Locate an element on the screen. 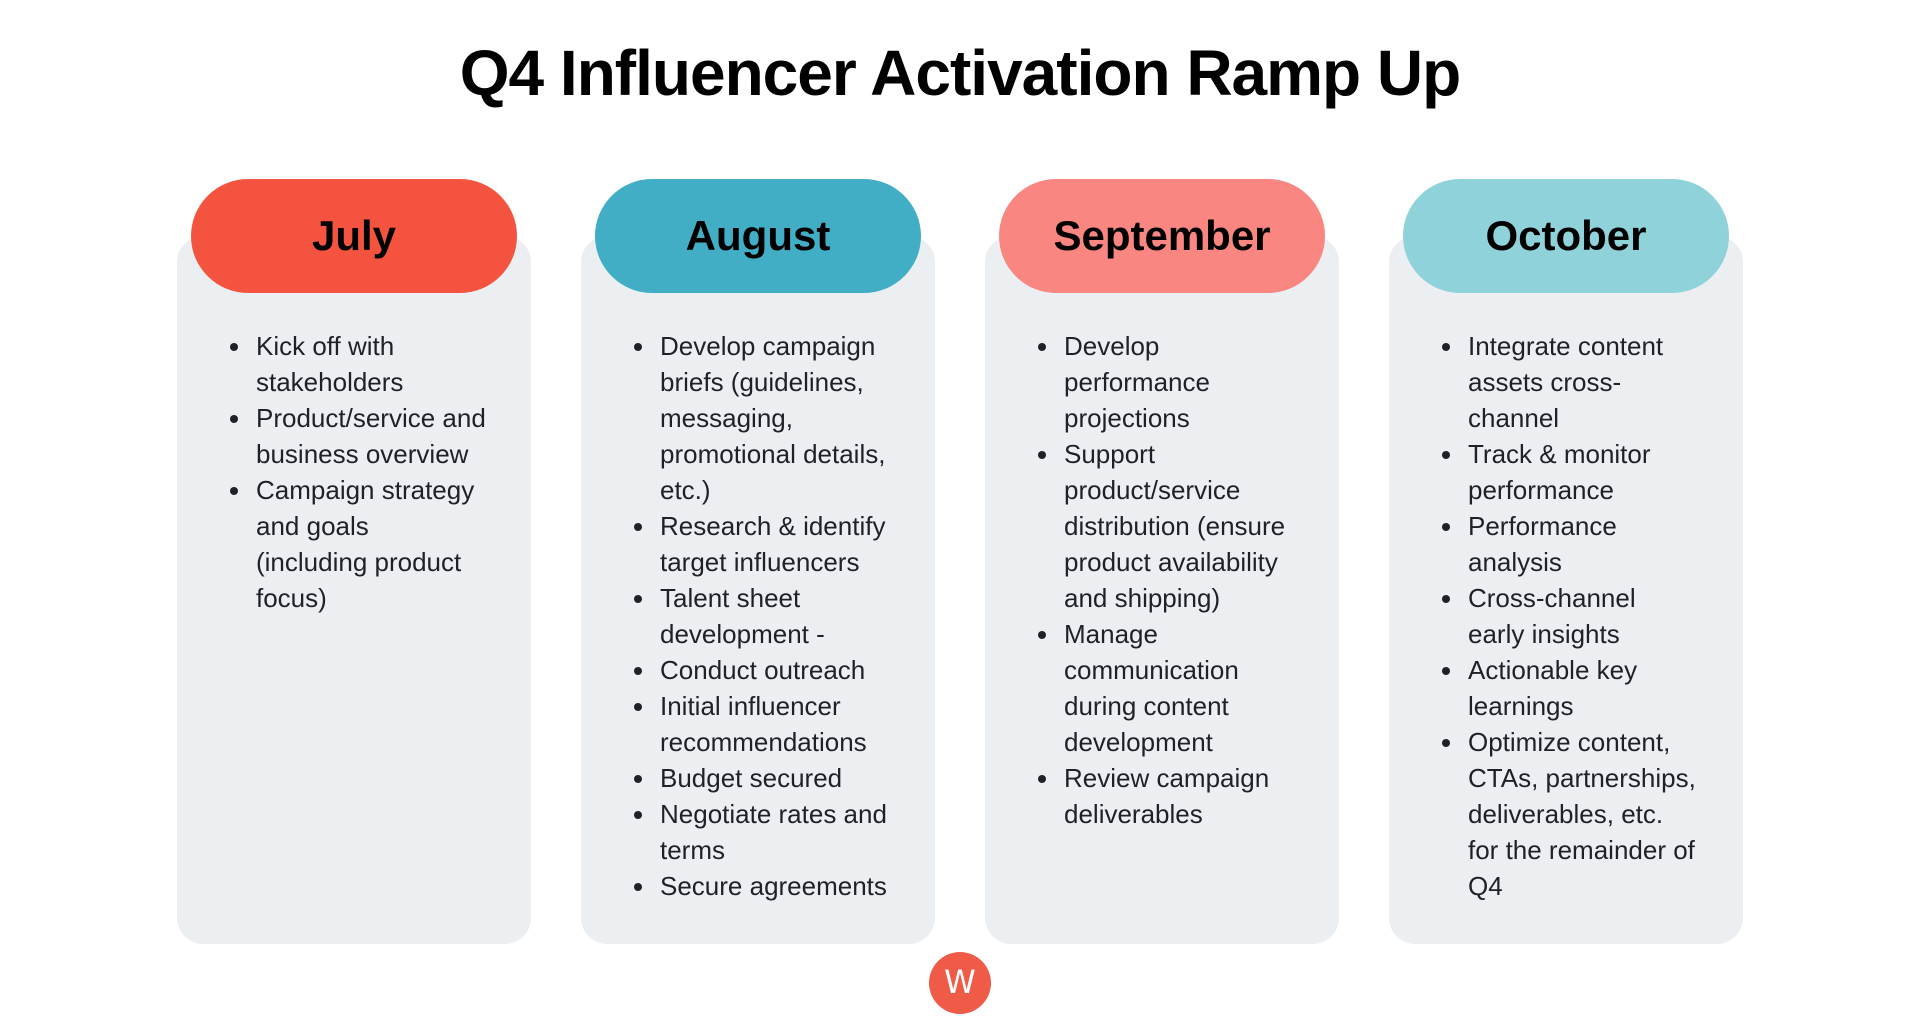 Image resolution: width=1920 pixels, height=1036 pixels. page-title: Q4 Influencer Activation Ramp Up is located at coordinates (960, 73).